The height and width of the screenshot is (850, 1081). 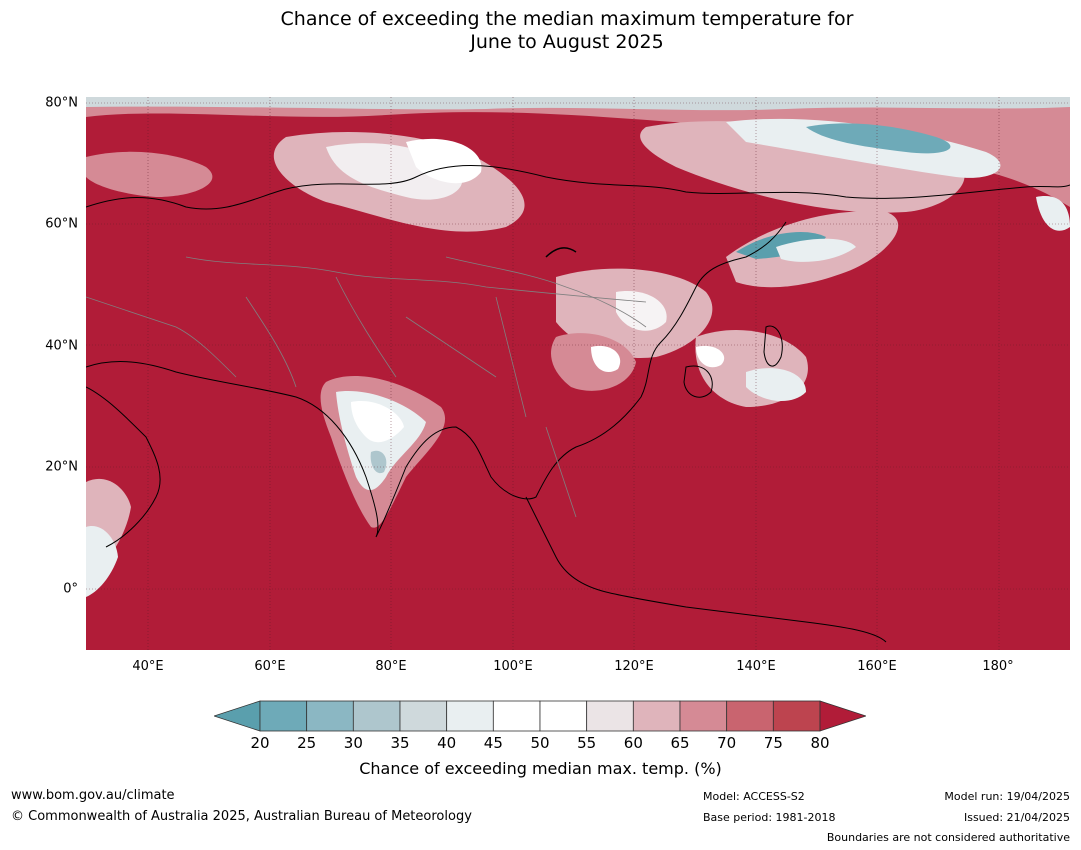 What do you see at coordinates (61, 467) in the screenshot?
I see `lat-label-20n: 20°N` at bounding box center [61, 467].